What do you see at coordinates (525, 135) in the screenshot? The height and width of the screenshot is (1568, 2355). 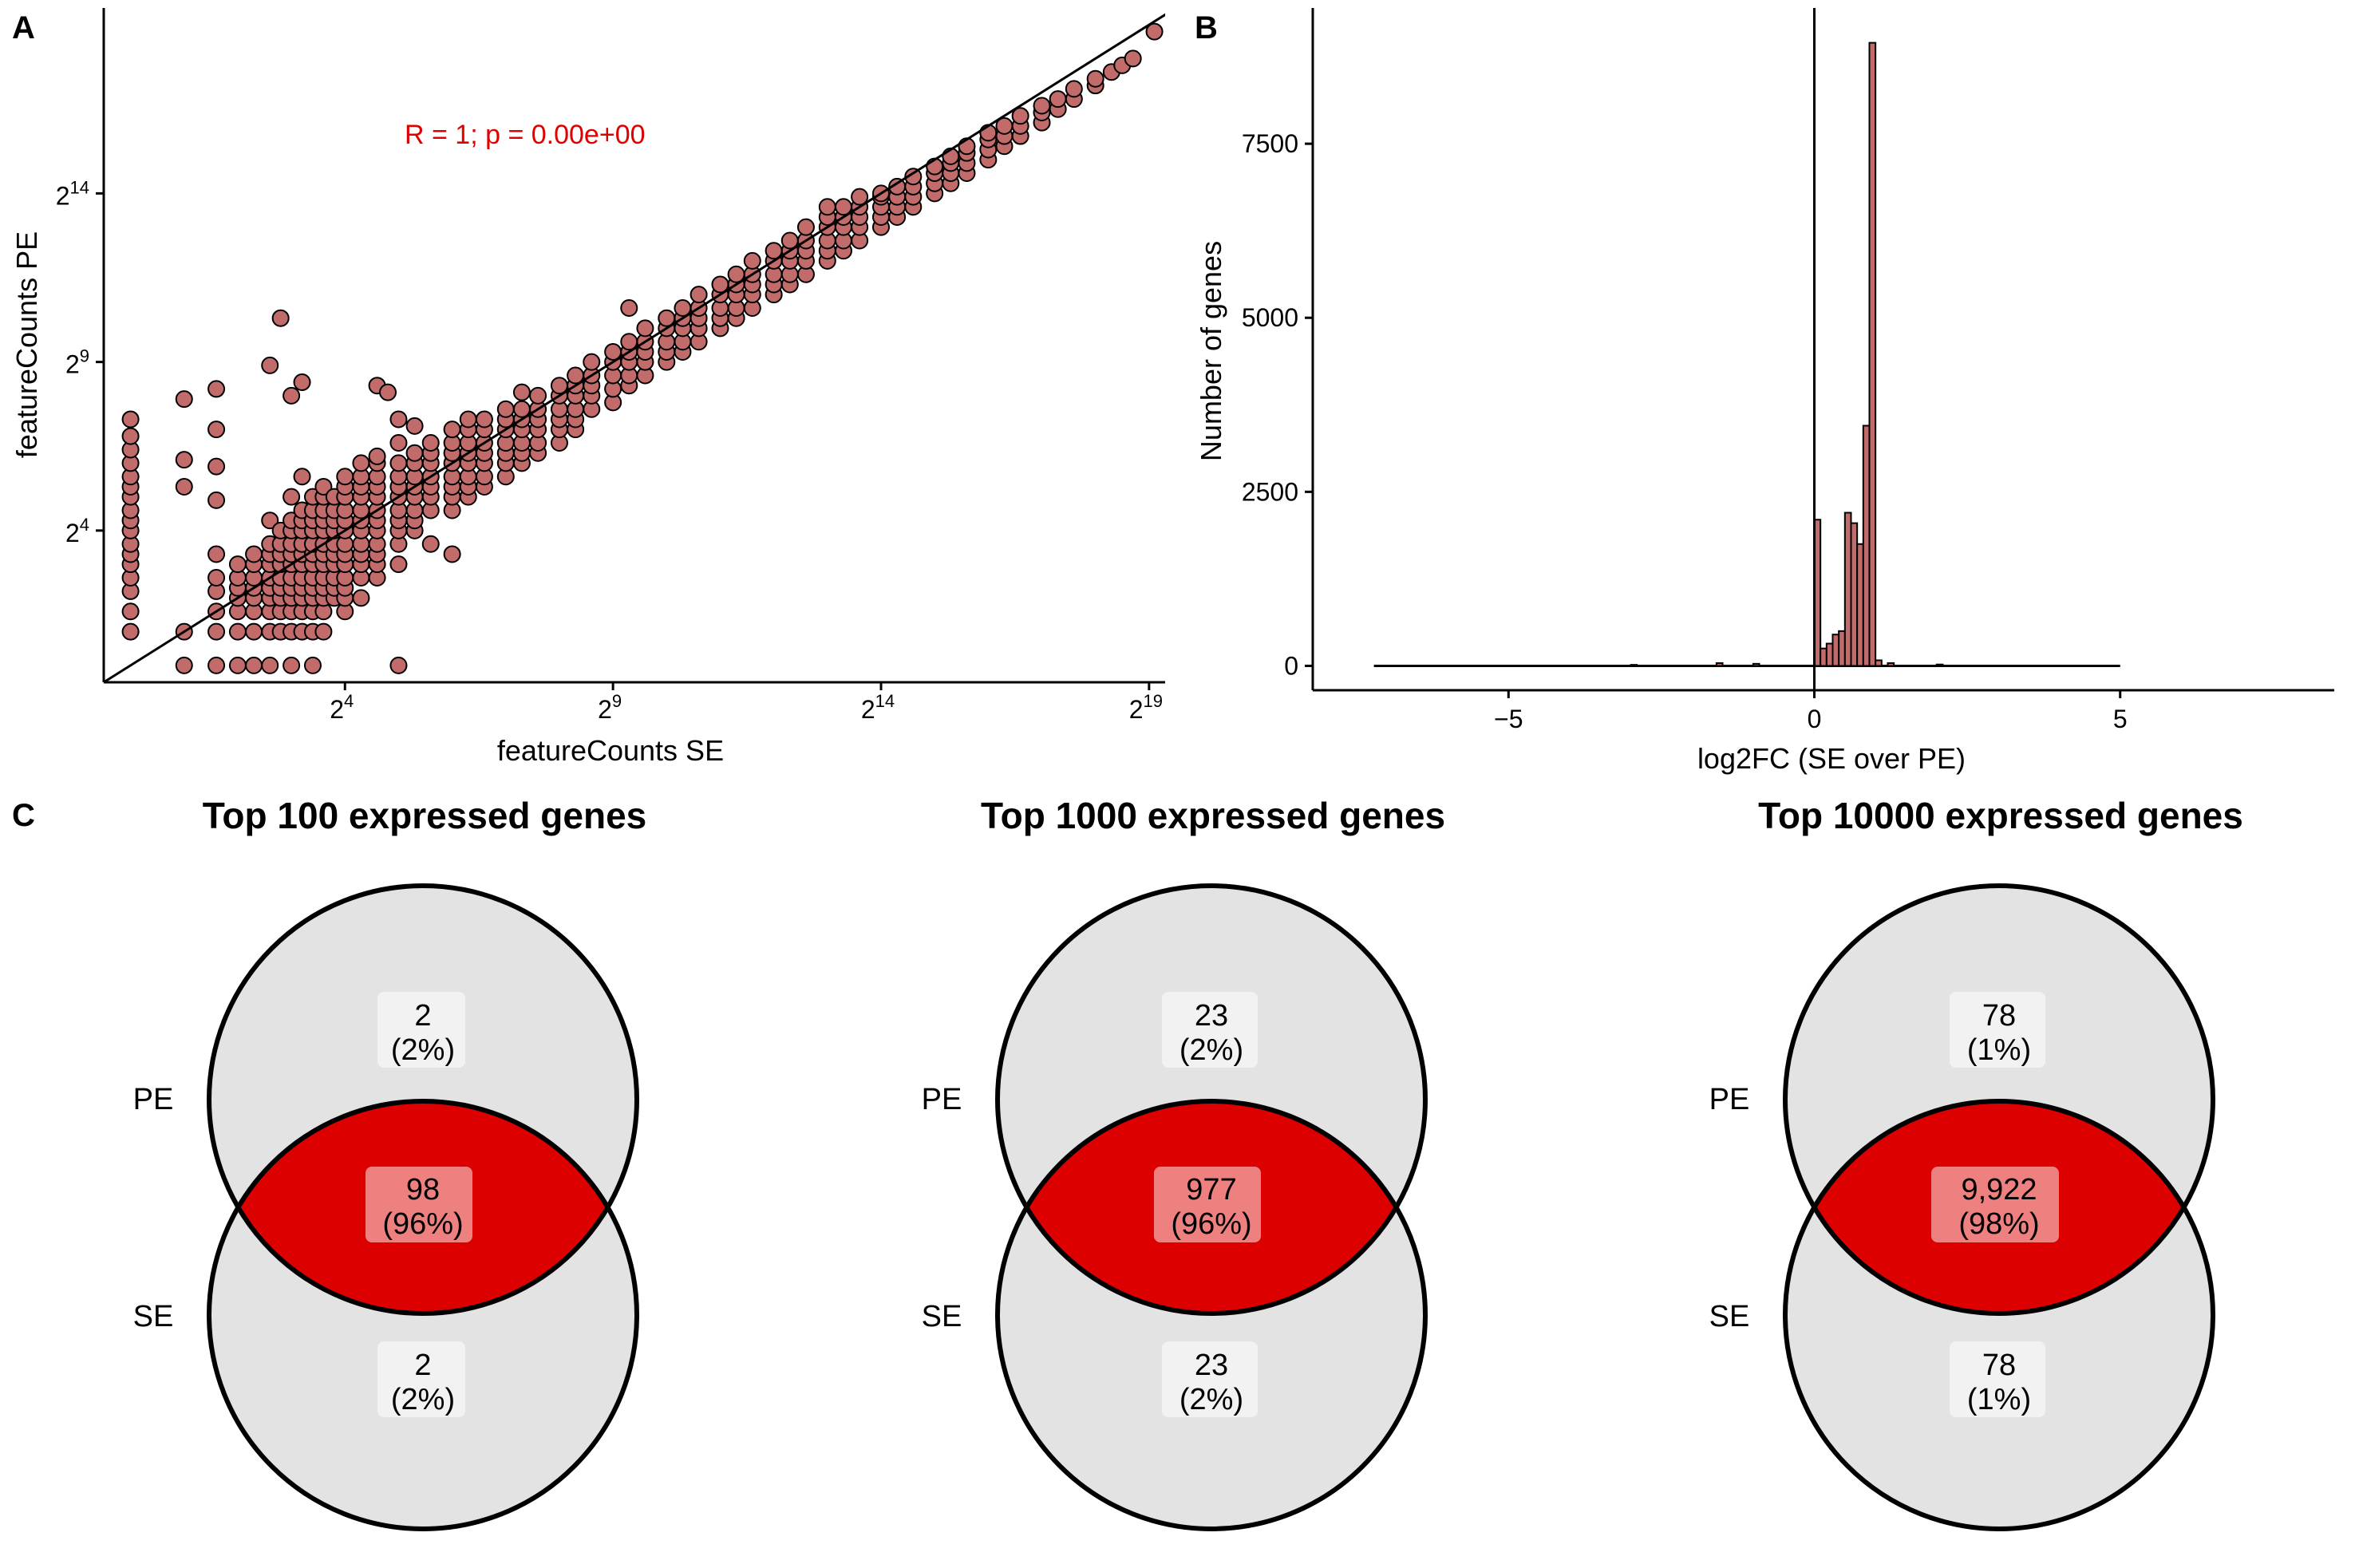 I see `correlation-annotation: R = 1; p = 0.00e+00` at bounding box center [525, 135].